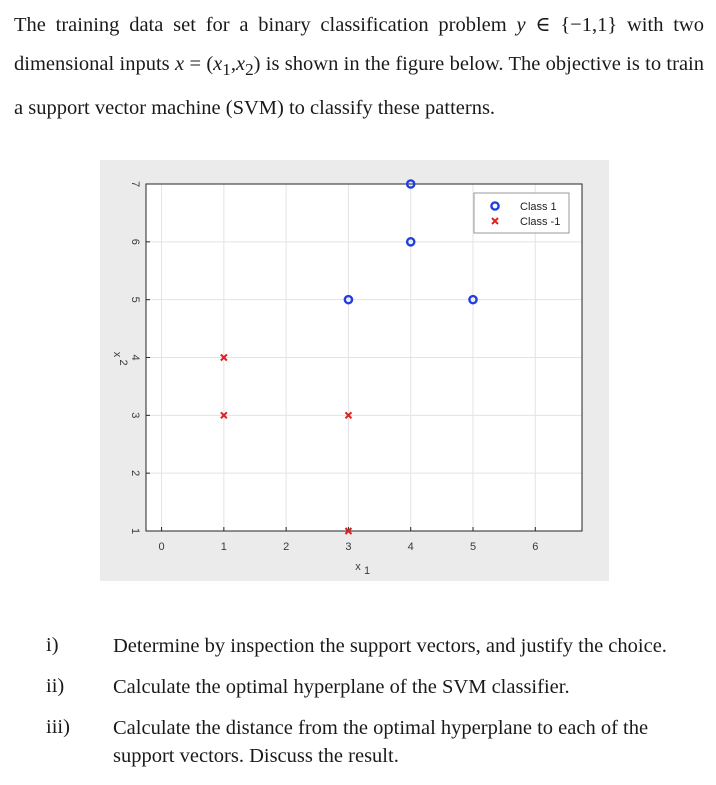 This screenshot has width=716, height=785. I want to click on x-tick-label: 2, so click(286, 547).